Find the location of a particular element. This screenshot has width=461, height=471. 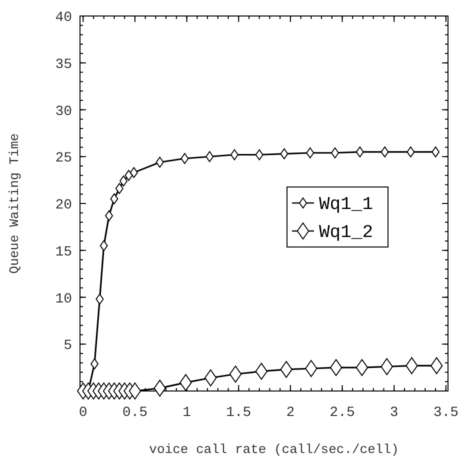

x-tick-label: 0.5 is located at coordinates (135, 413).